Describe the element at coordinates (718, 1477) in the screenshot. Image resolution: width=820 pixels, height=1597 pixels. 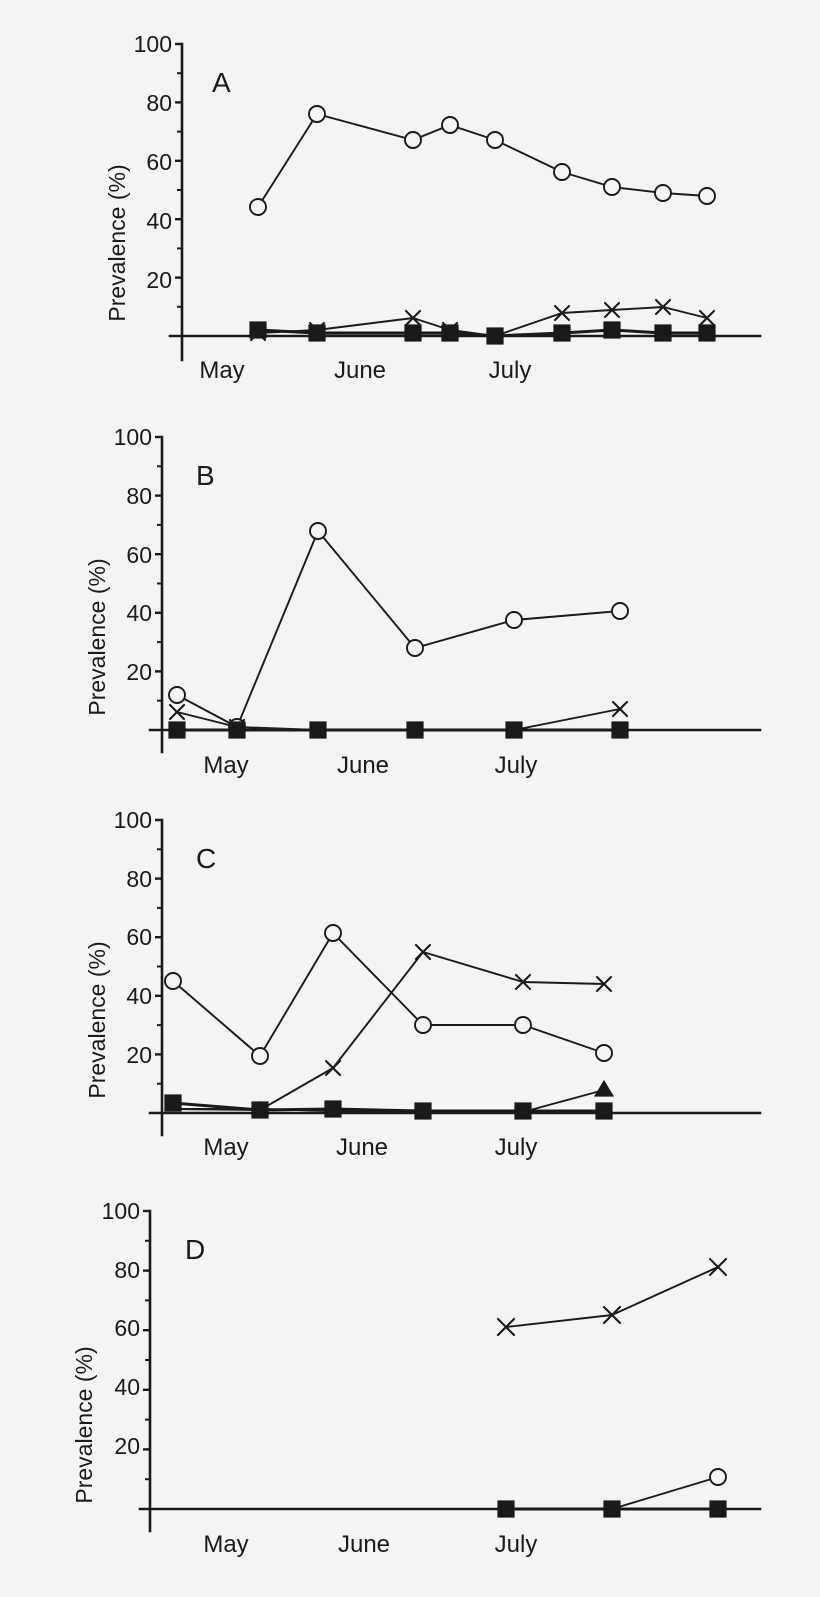
I see `panel-d-series-open-circle-markers` at that location.